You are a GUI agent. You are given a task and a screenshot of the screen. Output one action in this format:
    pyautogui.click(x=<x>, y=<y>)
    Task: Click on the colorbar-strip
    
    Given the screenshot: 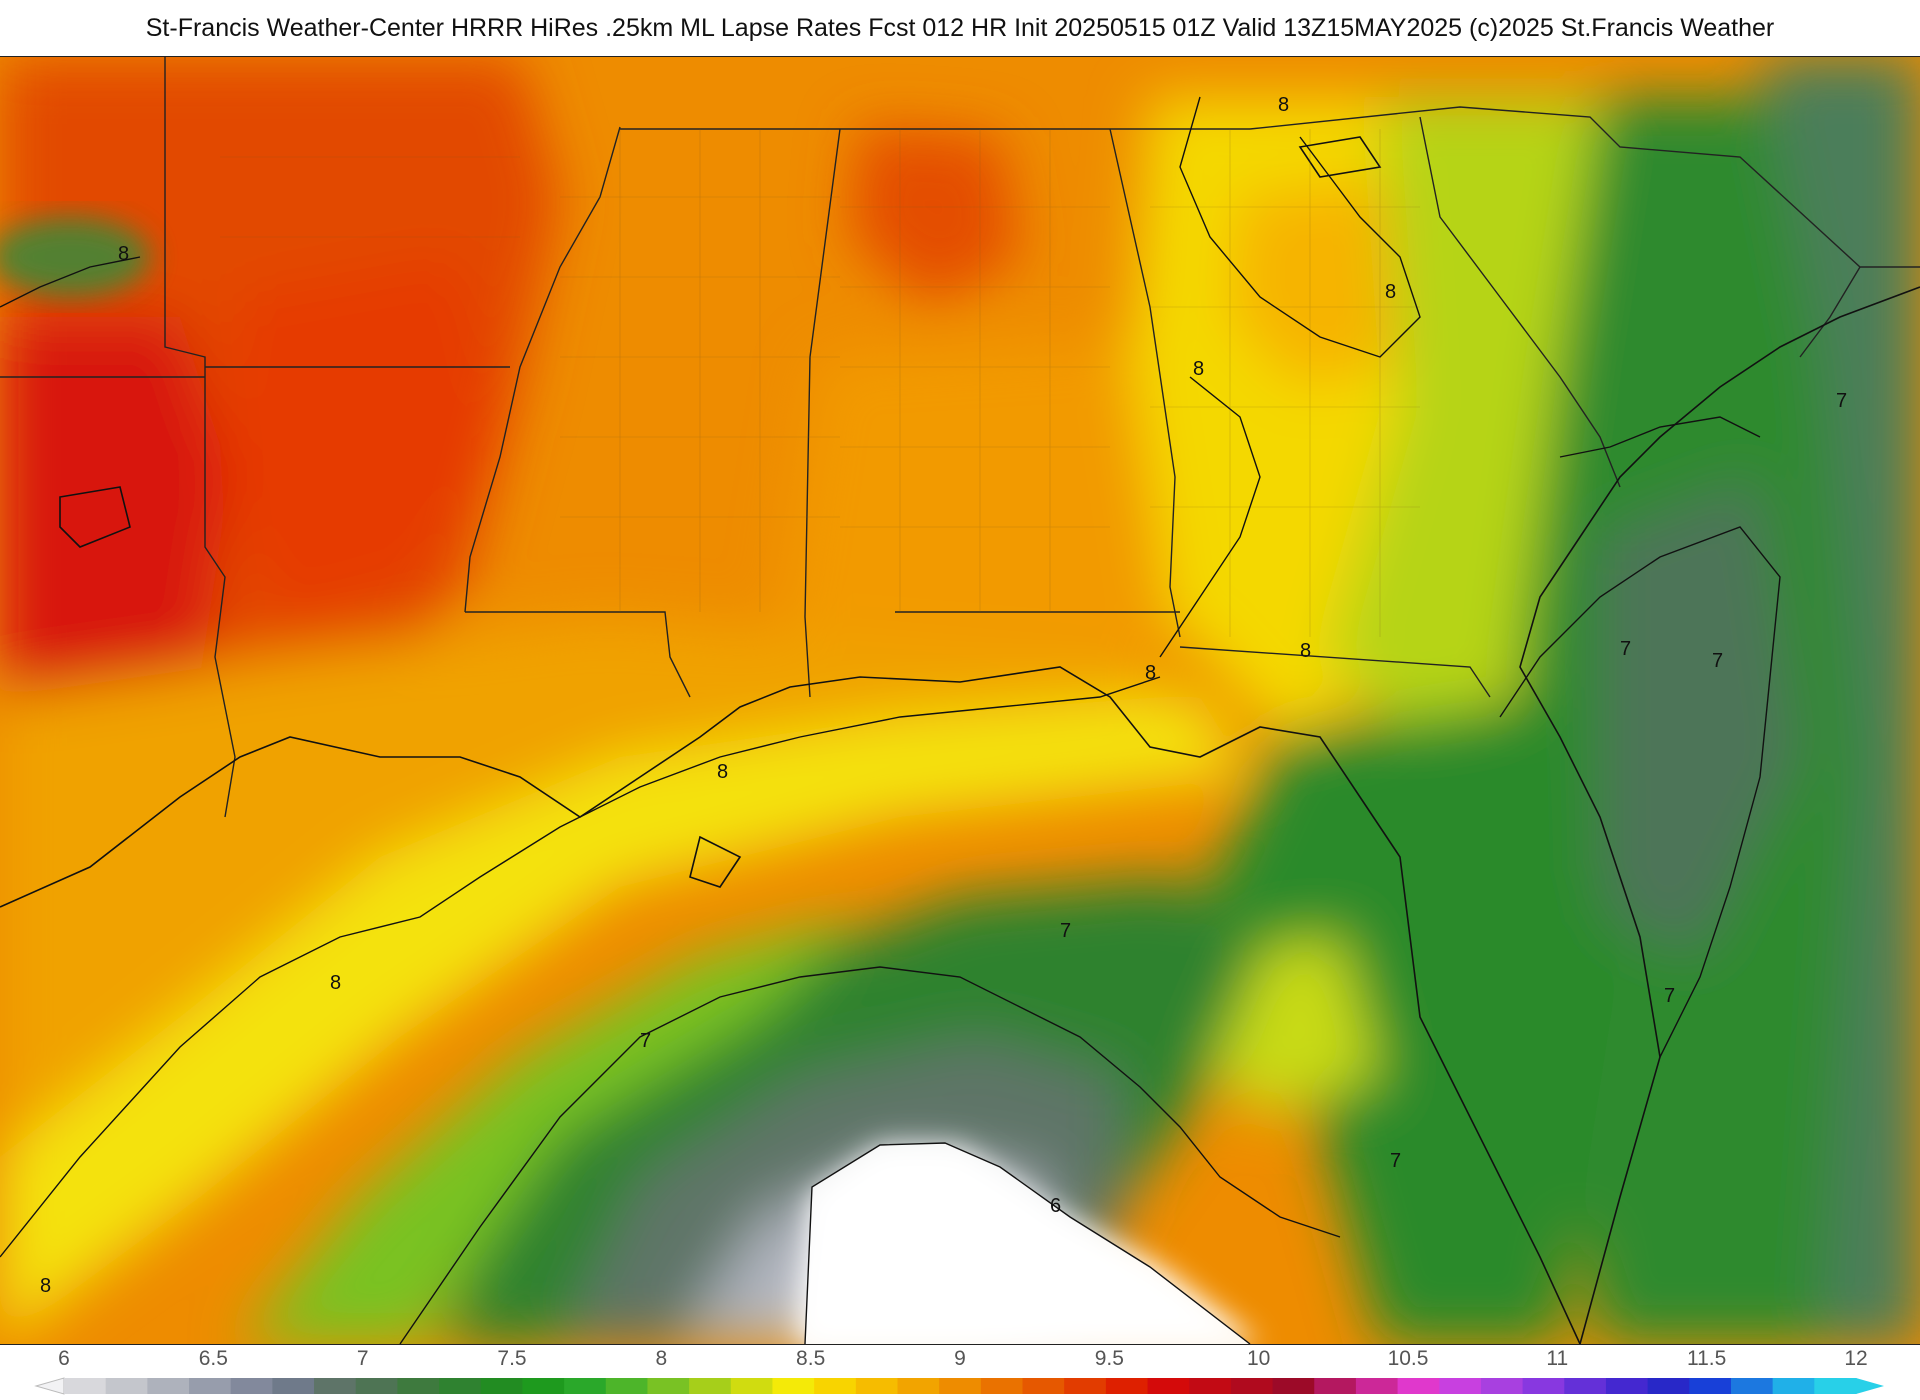 What is the action you would take?
    pyautogui.click(x=959, y=1386)
    